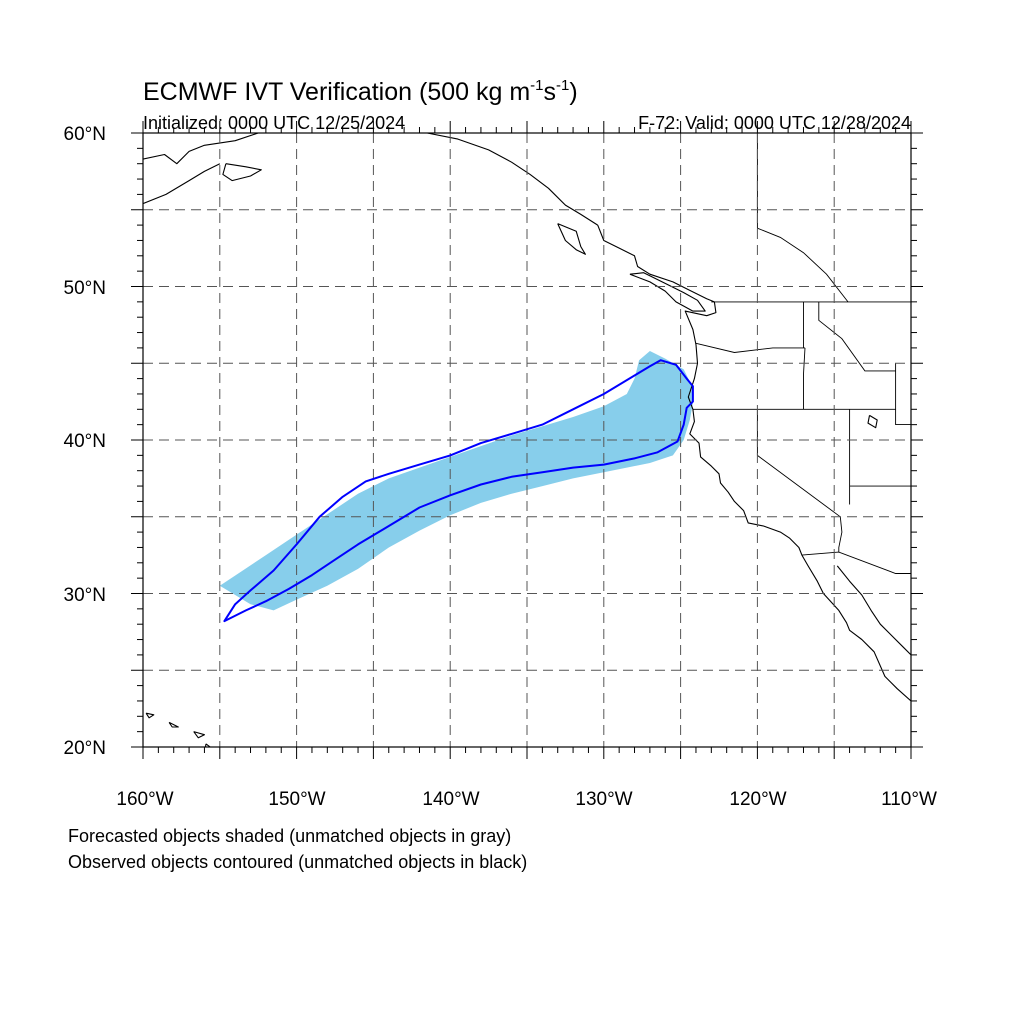 The image size is (1024, 1024). Describe the element at coordinates (173, 724) in the screenshot. I see `oahu` at that location.